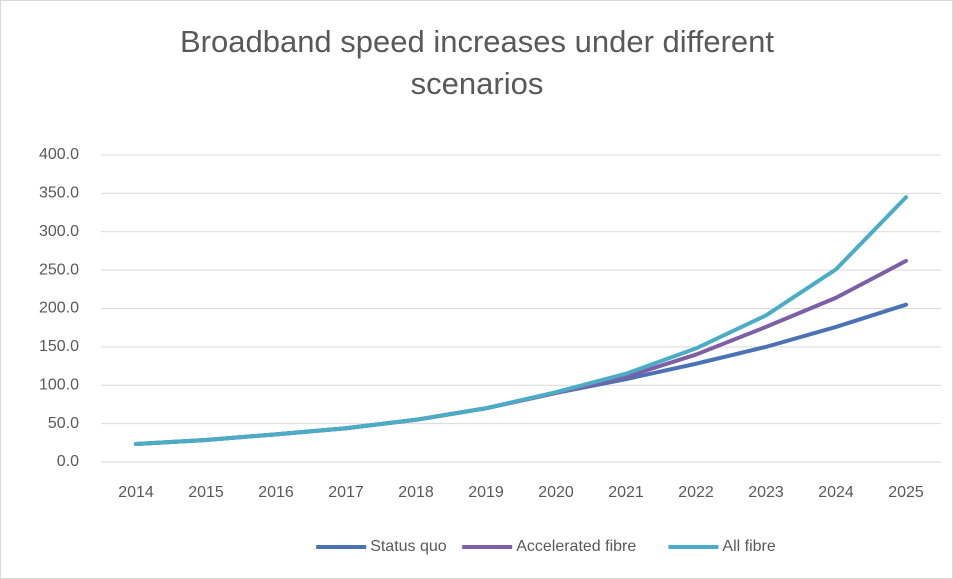 The width and height of the screenshot is (953, 579). Describe the element at coordinates (59, 384) in the screenshot. I see `y-tick-label: 100.0` at that location.